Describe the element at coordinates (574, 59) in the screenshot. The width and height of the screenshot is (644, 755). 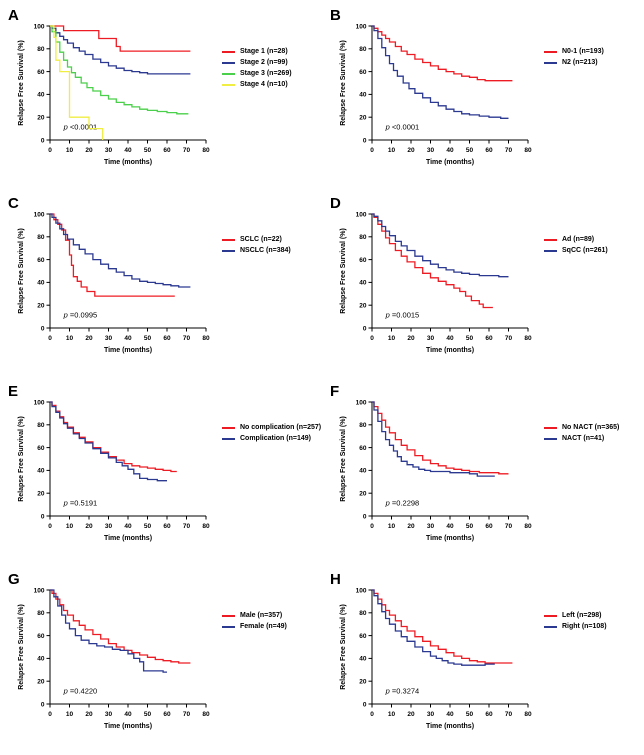
I see `legend-nstage: N0-1 (n=193) N2 (n=213)` at that location.